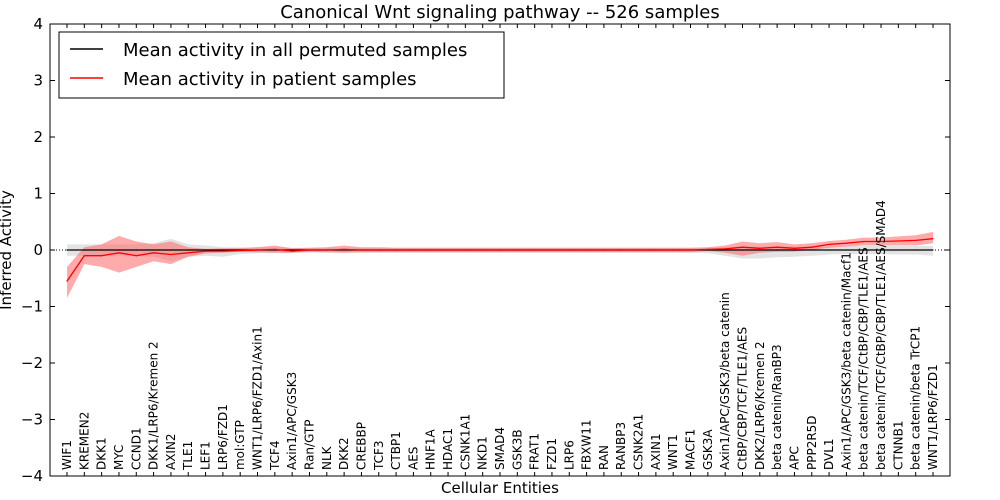 This screenshot has height=500, width=1000. Describe the element at coordinates (309, 444) in the screenshot. I see `category-label: Ran/GTP` at that location.